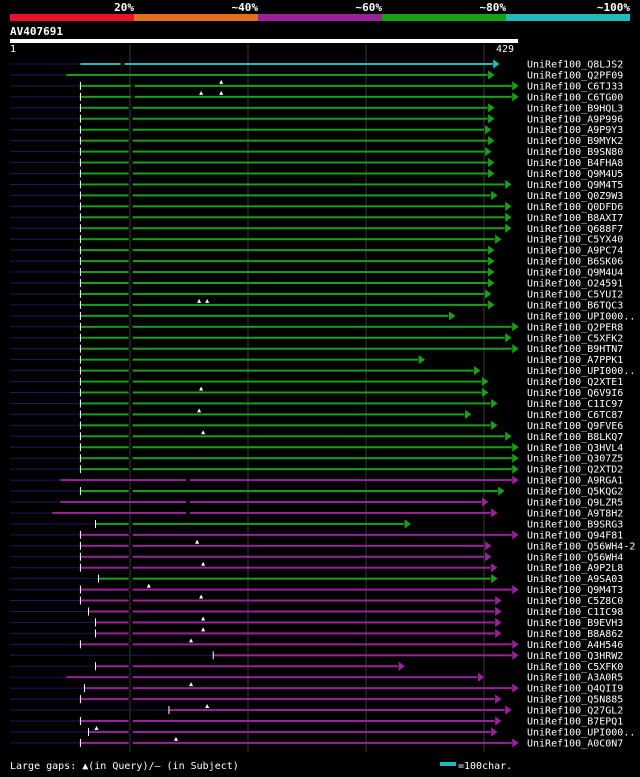 Image resolution: width=640 pixels, height=777 pixels. I want to click on hit-row: UniRef100_A9RGA1, so click(316, 480).